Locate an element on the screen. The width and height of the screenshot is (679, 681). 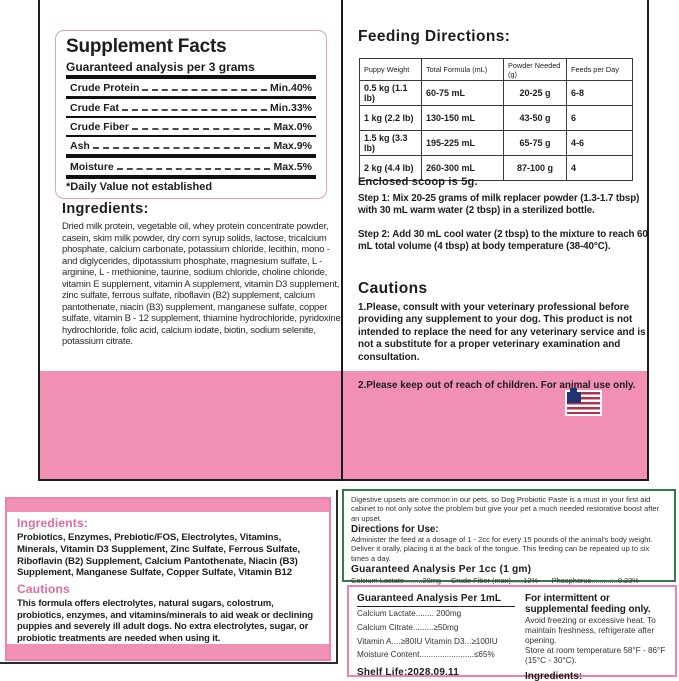
cell-formula: 60-75 mL is located at coordinates (462, 93).